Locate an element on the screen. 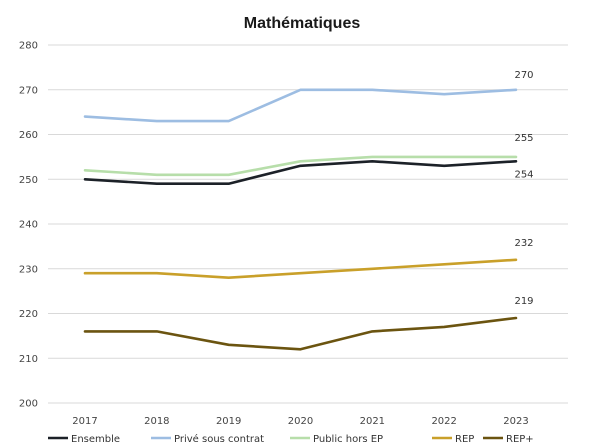 The width and height of the screenshot is (597, 448). y-tick-label: 260 is located at coordinates (28, 135).